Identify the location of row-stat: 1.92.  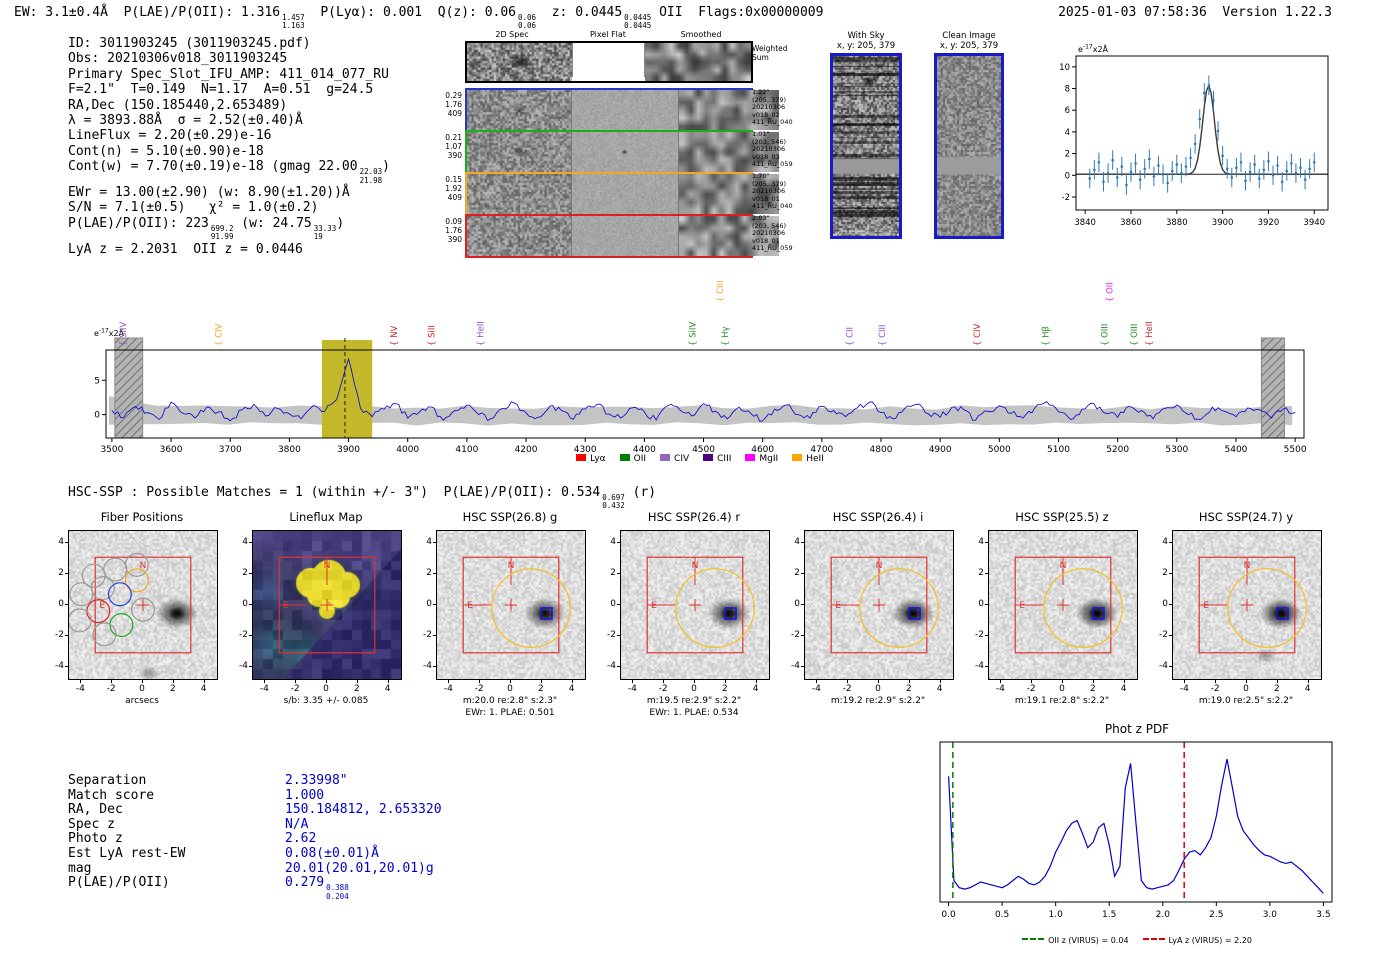
(453, 188).